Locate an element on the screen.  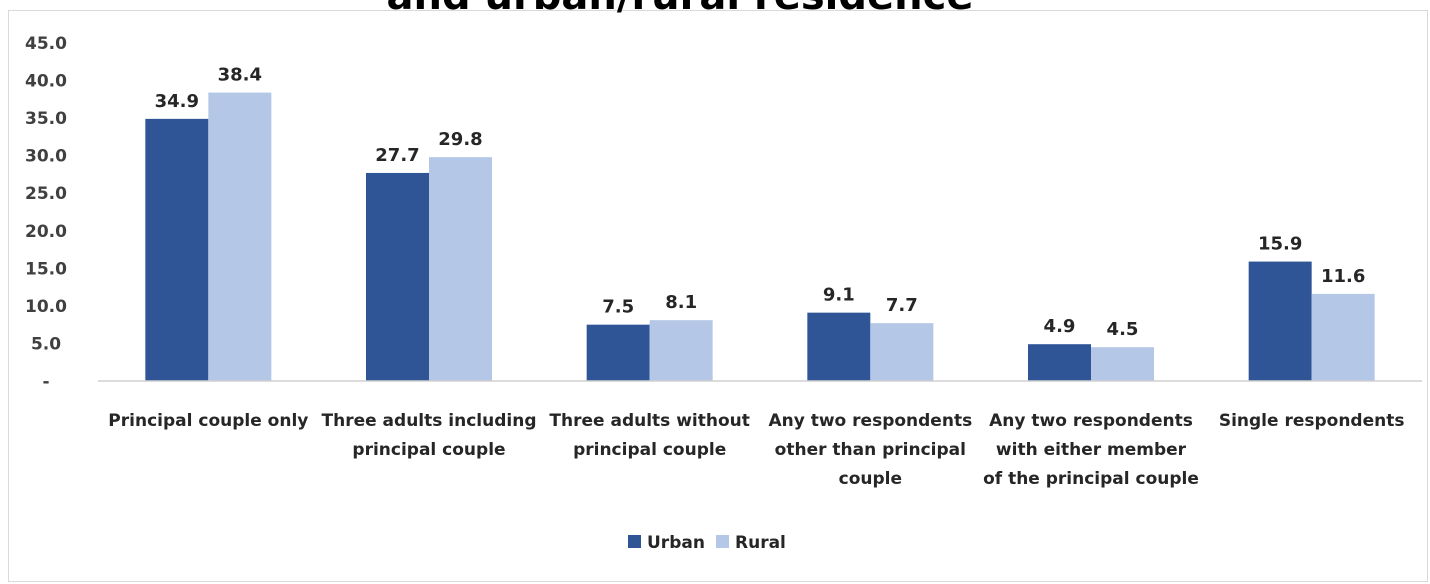
x-tick-label: Three adults including is located at coordinates (429, 421).